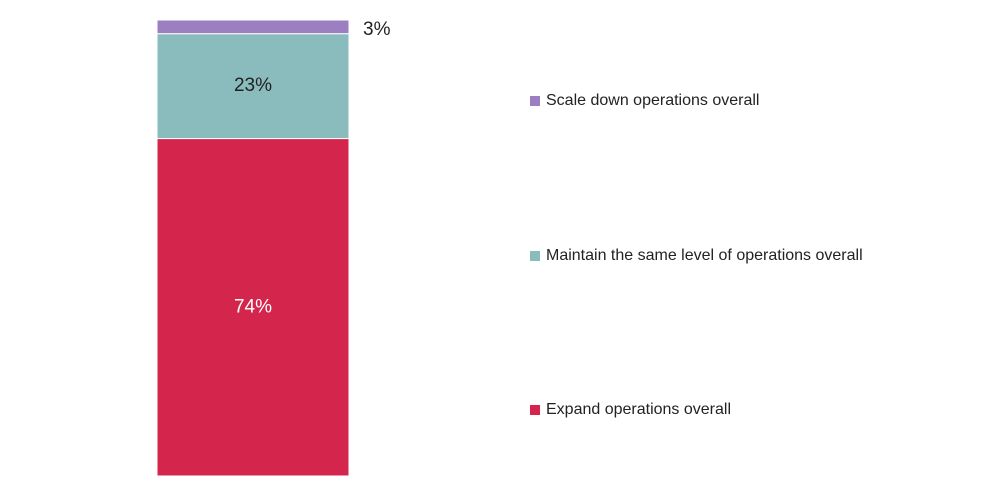 The image size is (995, 477). I want to click on data-label: 3%, so click(377, 29).